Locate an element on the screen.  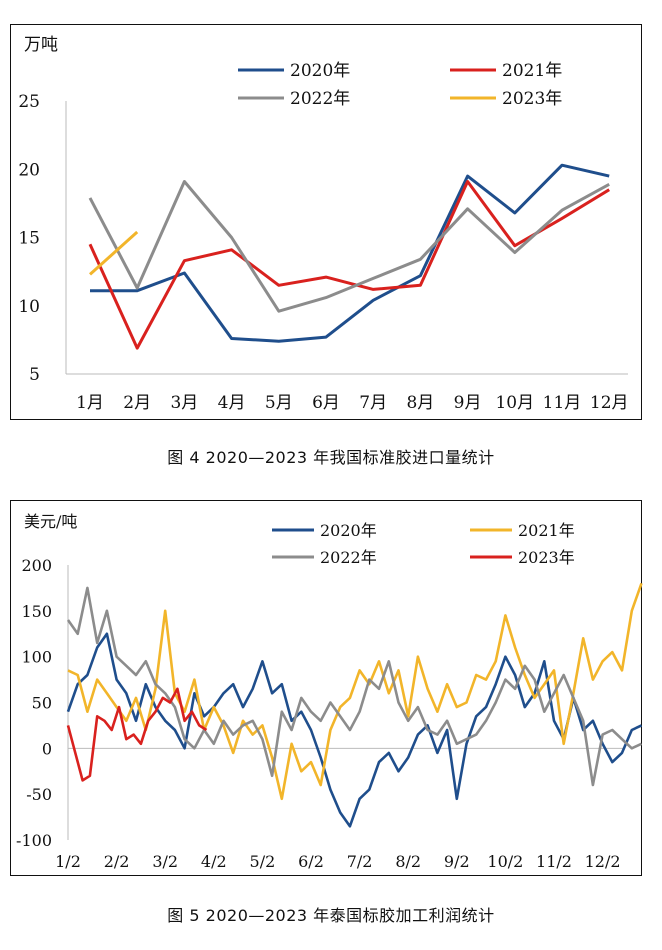
chart1-x-tick-label: 8月 is located at coordinates (420, 403).